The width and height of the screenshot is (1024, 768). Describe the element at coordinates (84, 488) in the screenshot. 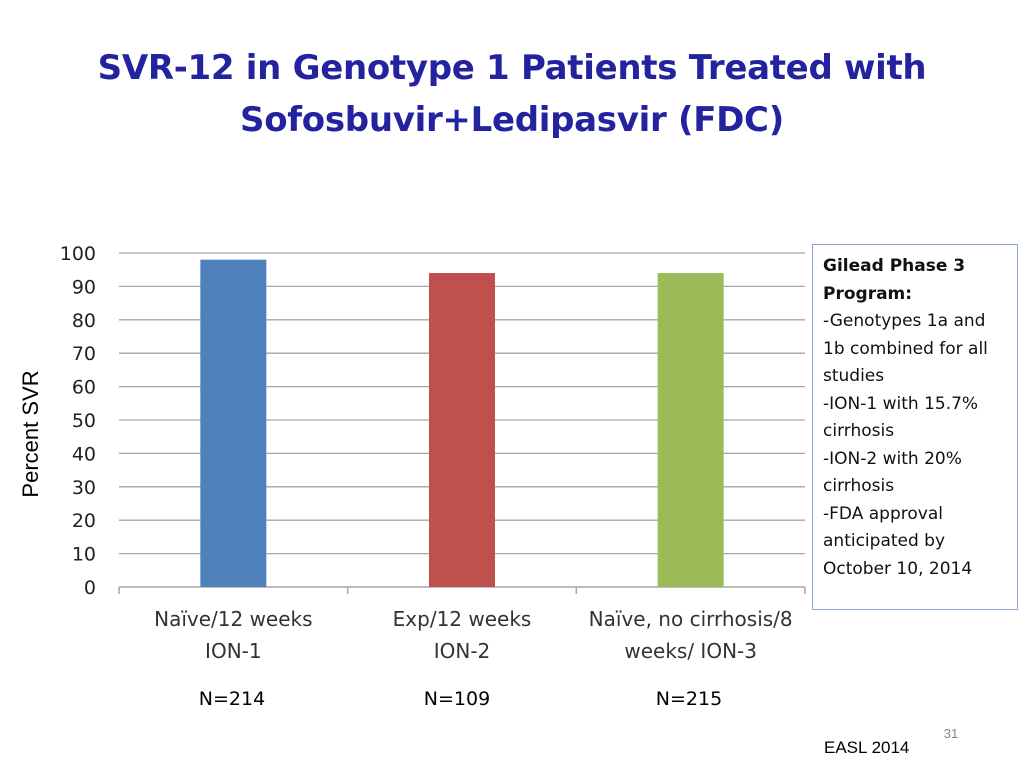

I see `y-tick-label: 30` at that location.